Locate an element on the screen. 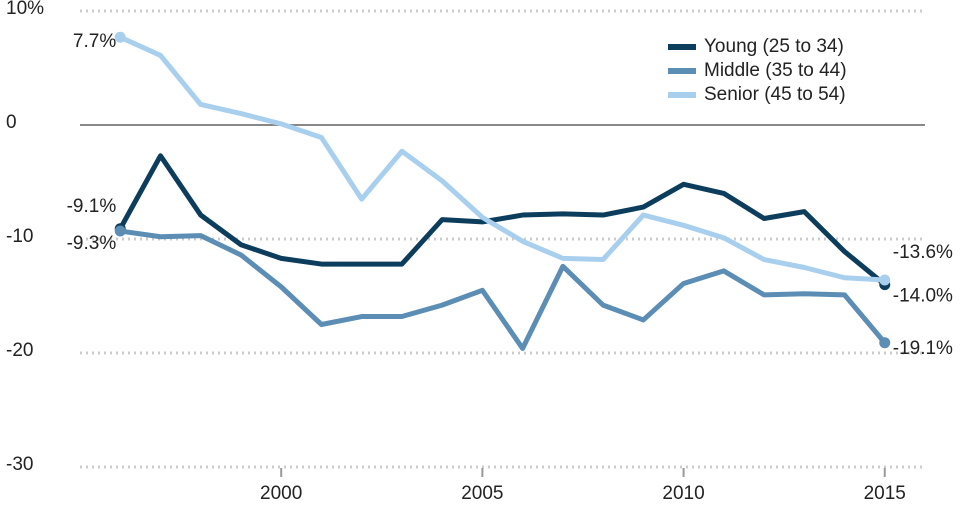 This screenshot has height=508, width=964. legend-label: Senior (45 to 54) is located at coordinates (775, 94).